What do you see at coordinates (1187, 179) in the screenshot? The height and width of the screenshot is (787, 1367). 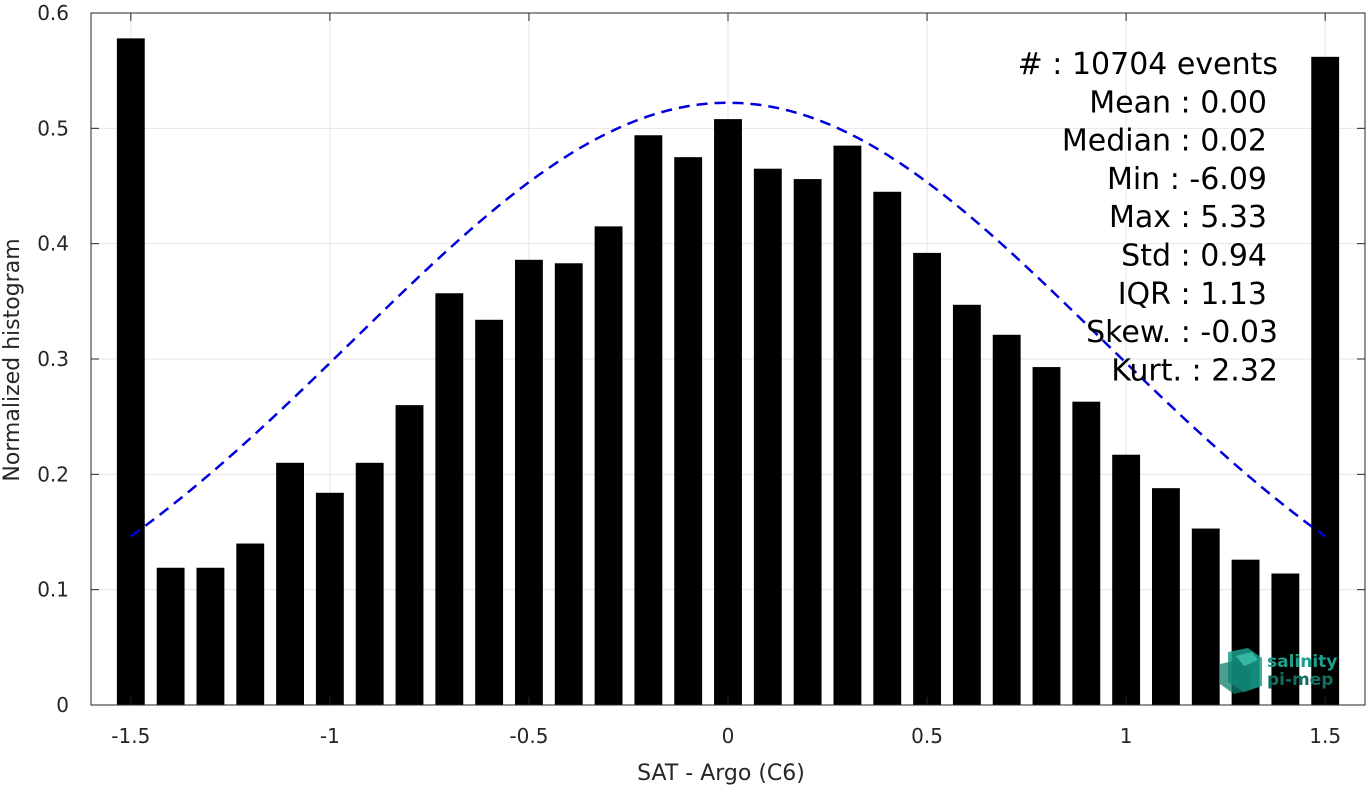 I see `stat-line: Min : -6.09` at bounding box center [1187, 179].